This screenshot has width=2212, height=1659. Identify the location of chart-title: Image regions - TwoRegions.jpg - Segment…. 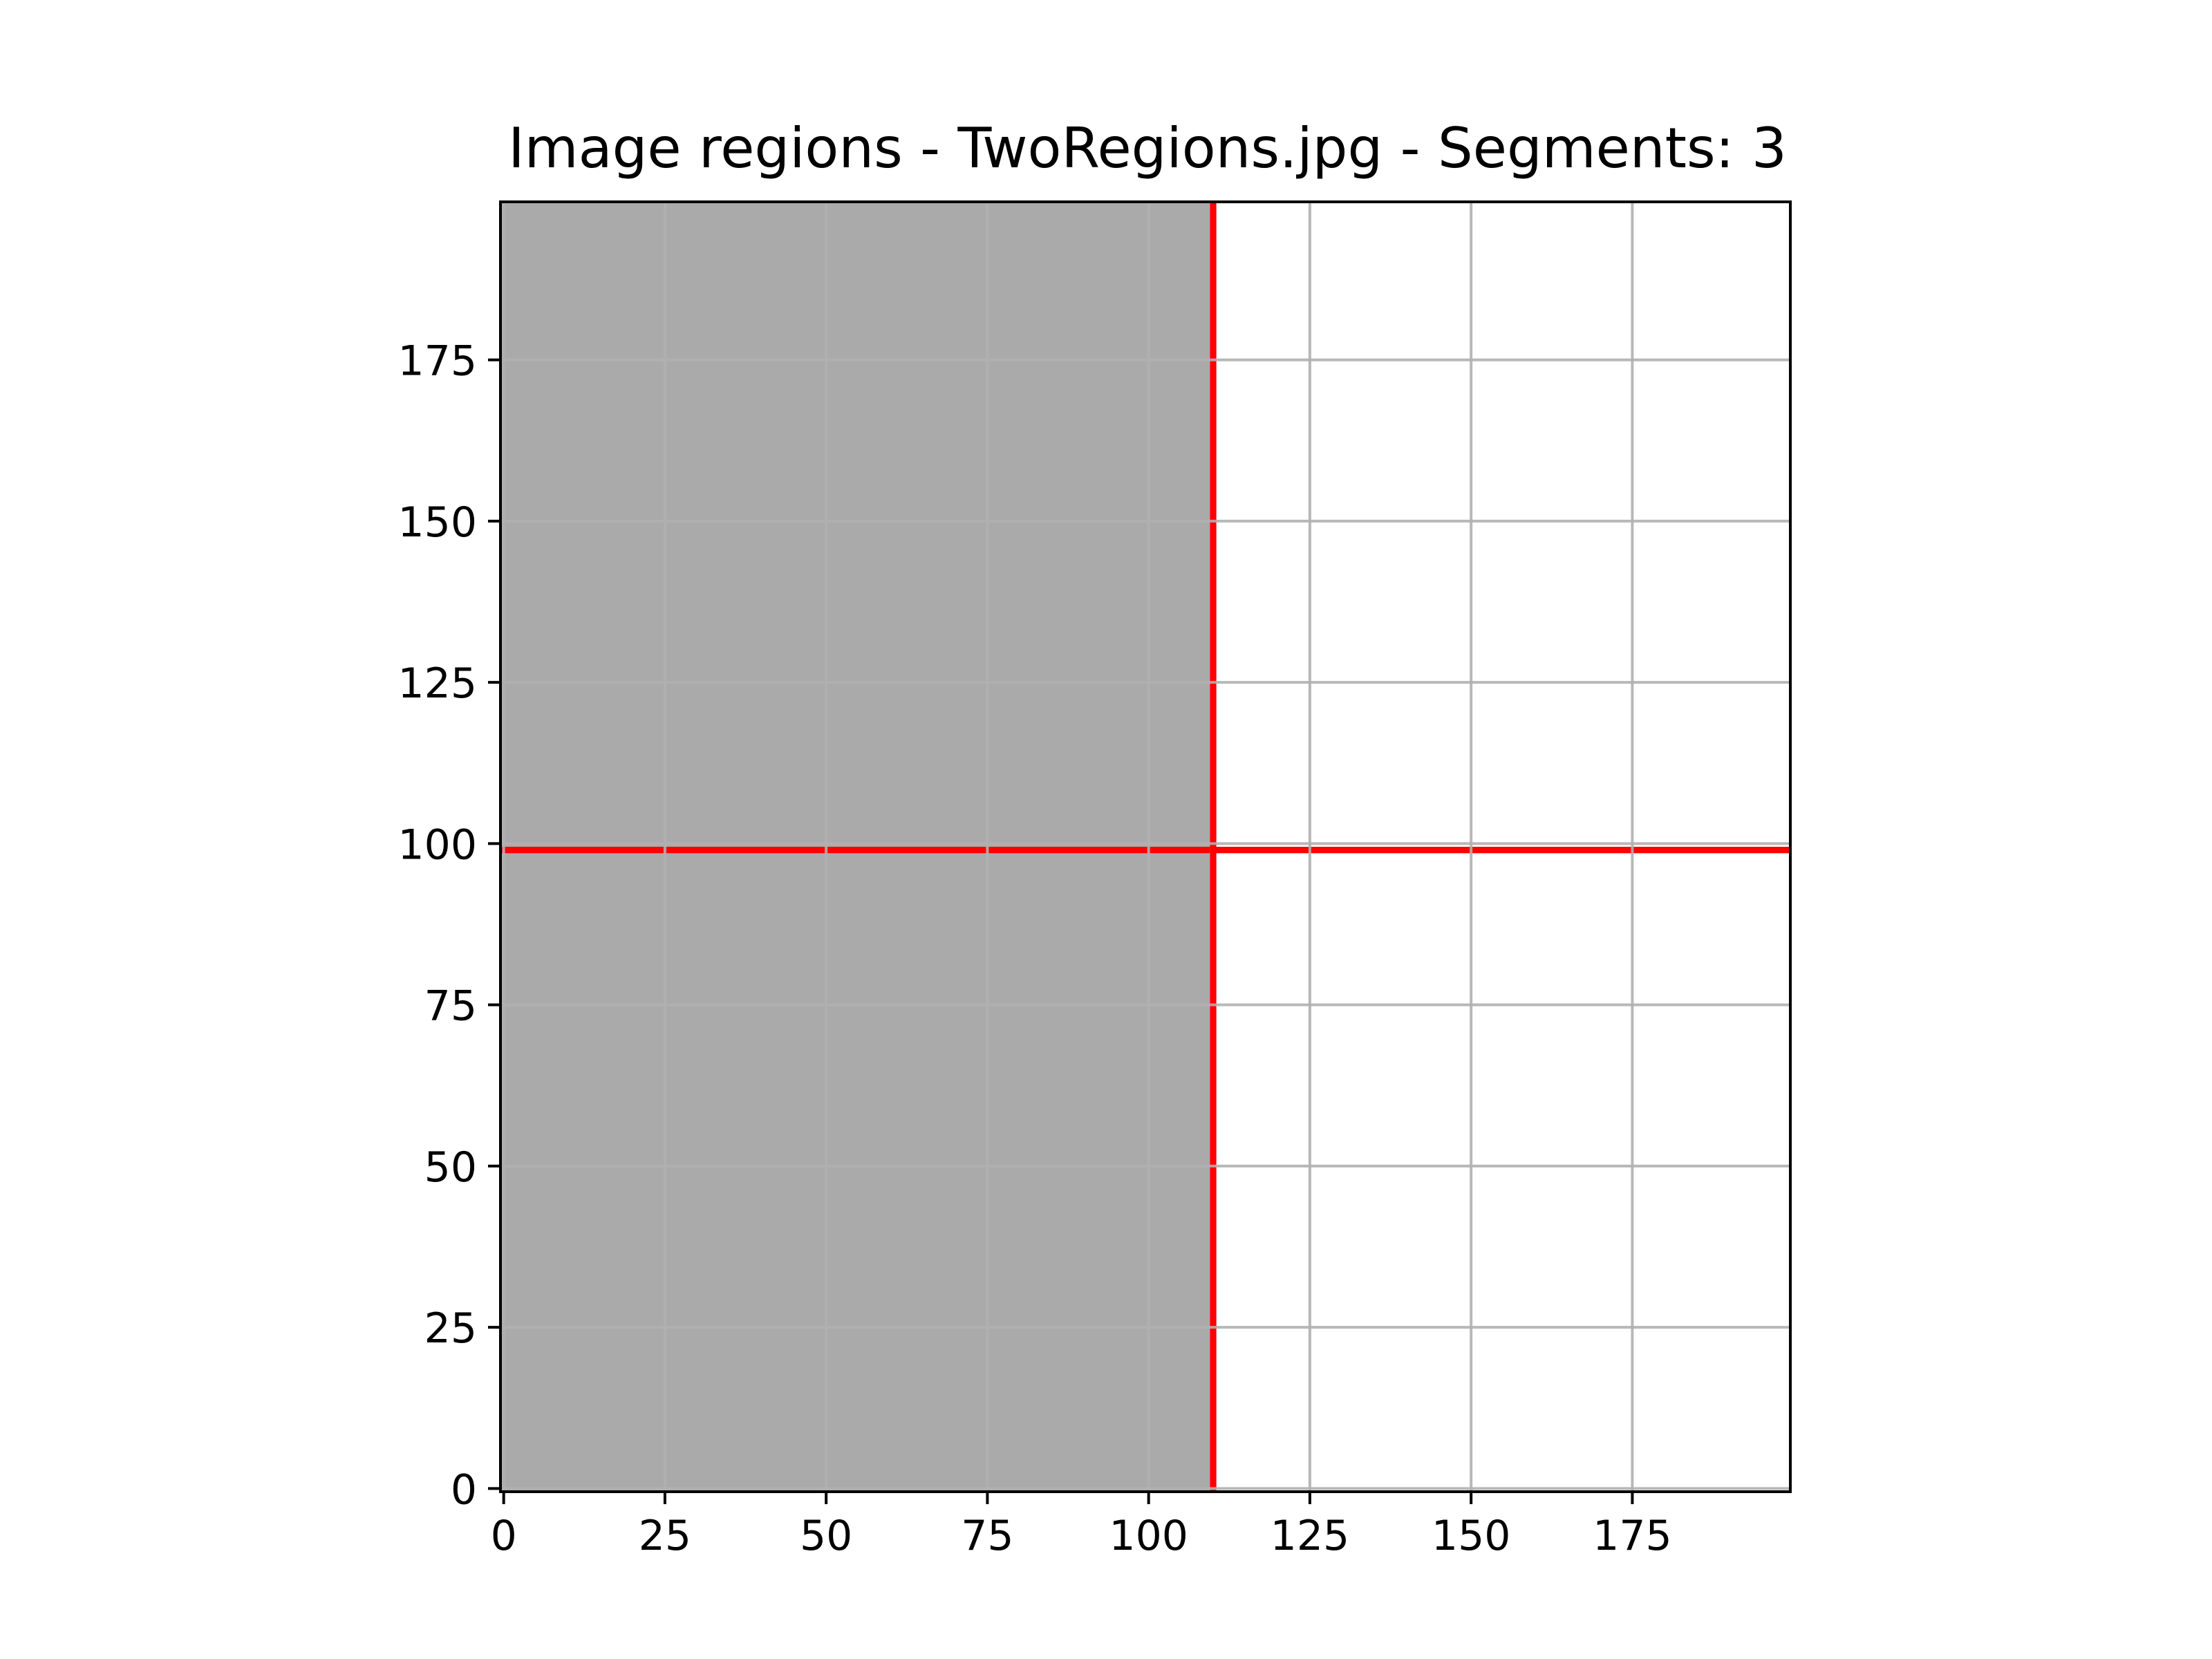
(1147, 148).